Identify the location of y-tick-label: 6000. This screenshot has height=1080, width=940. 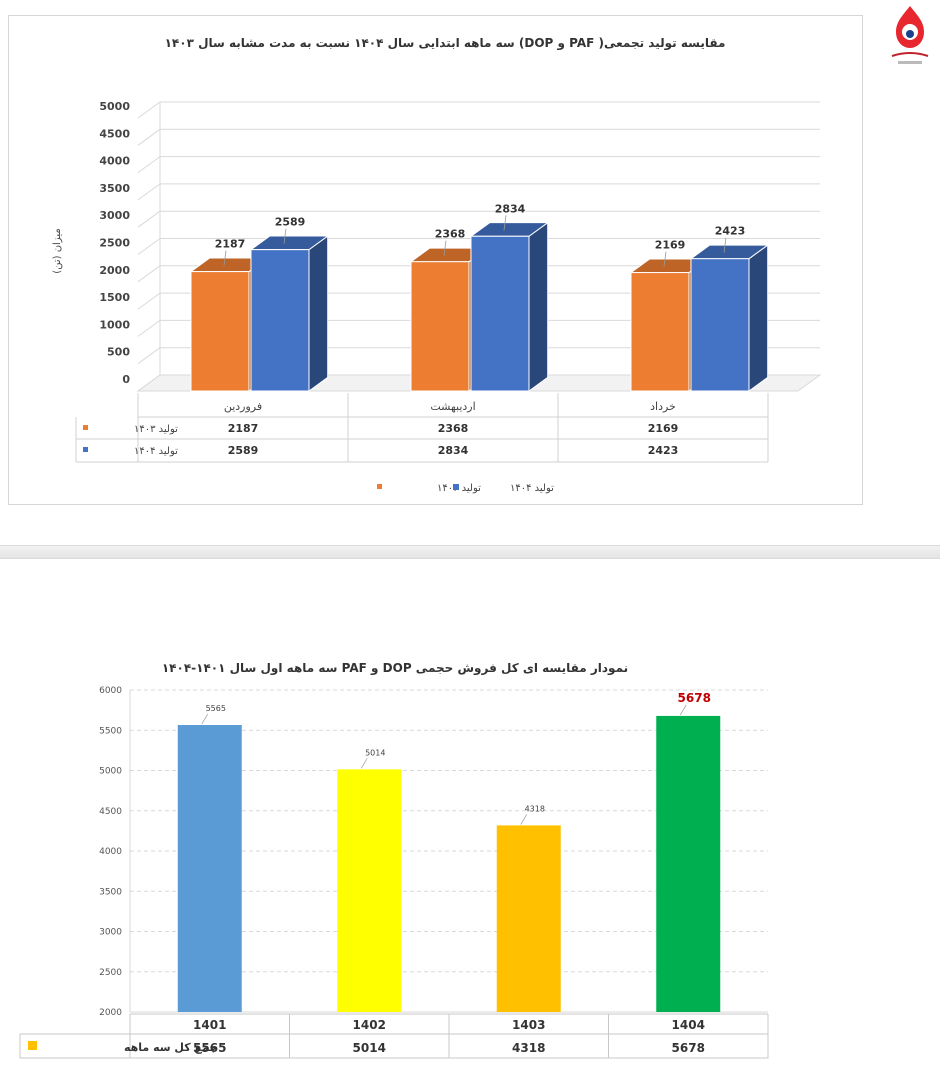
(110, 691).